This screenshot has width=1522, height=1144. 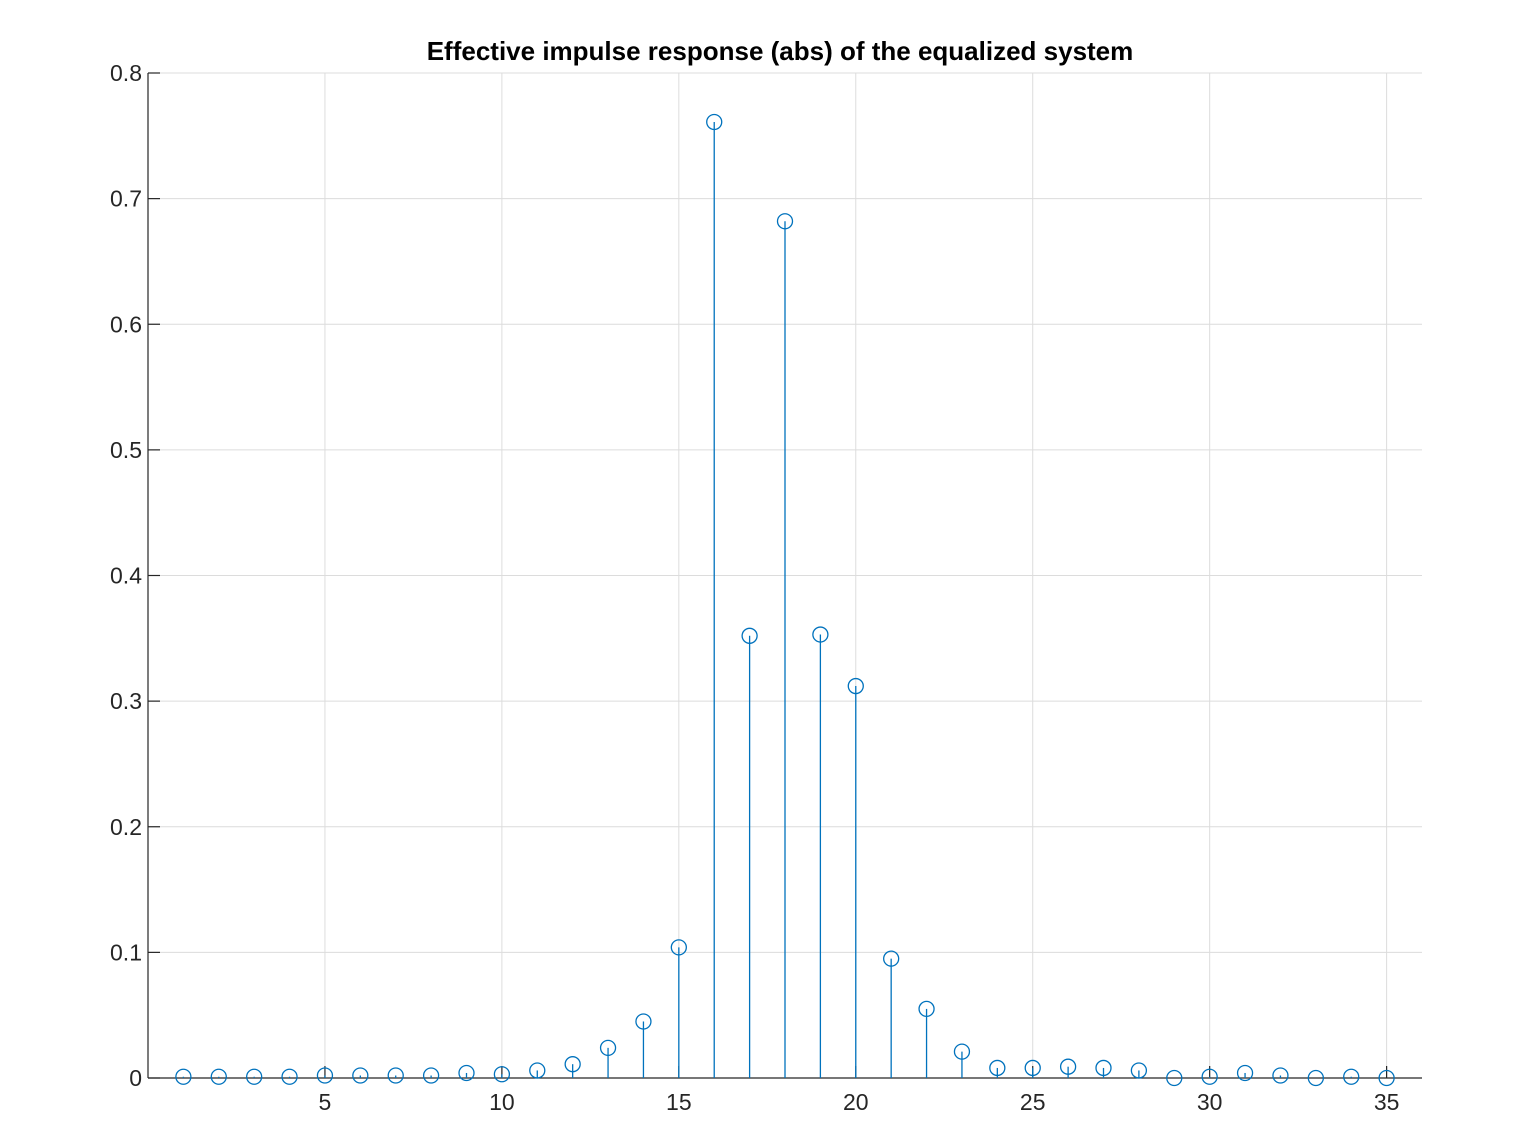 What do you see at coordinates (126, 73) in the screenshot?
I see `y-tick-label: 0.8` at bounding box center [126, 73].